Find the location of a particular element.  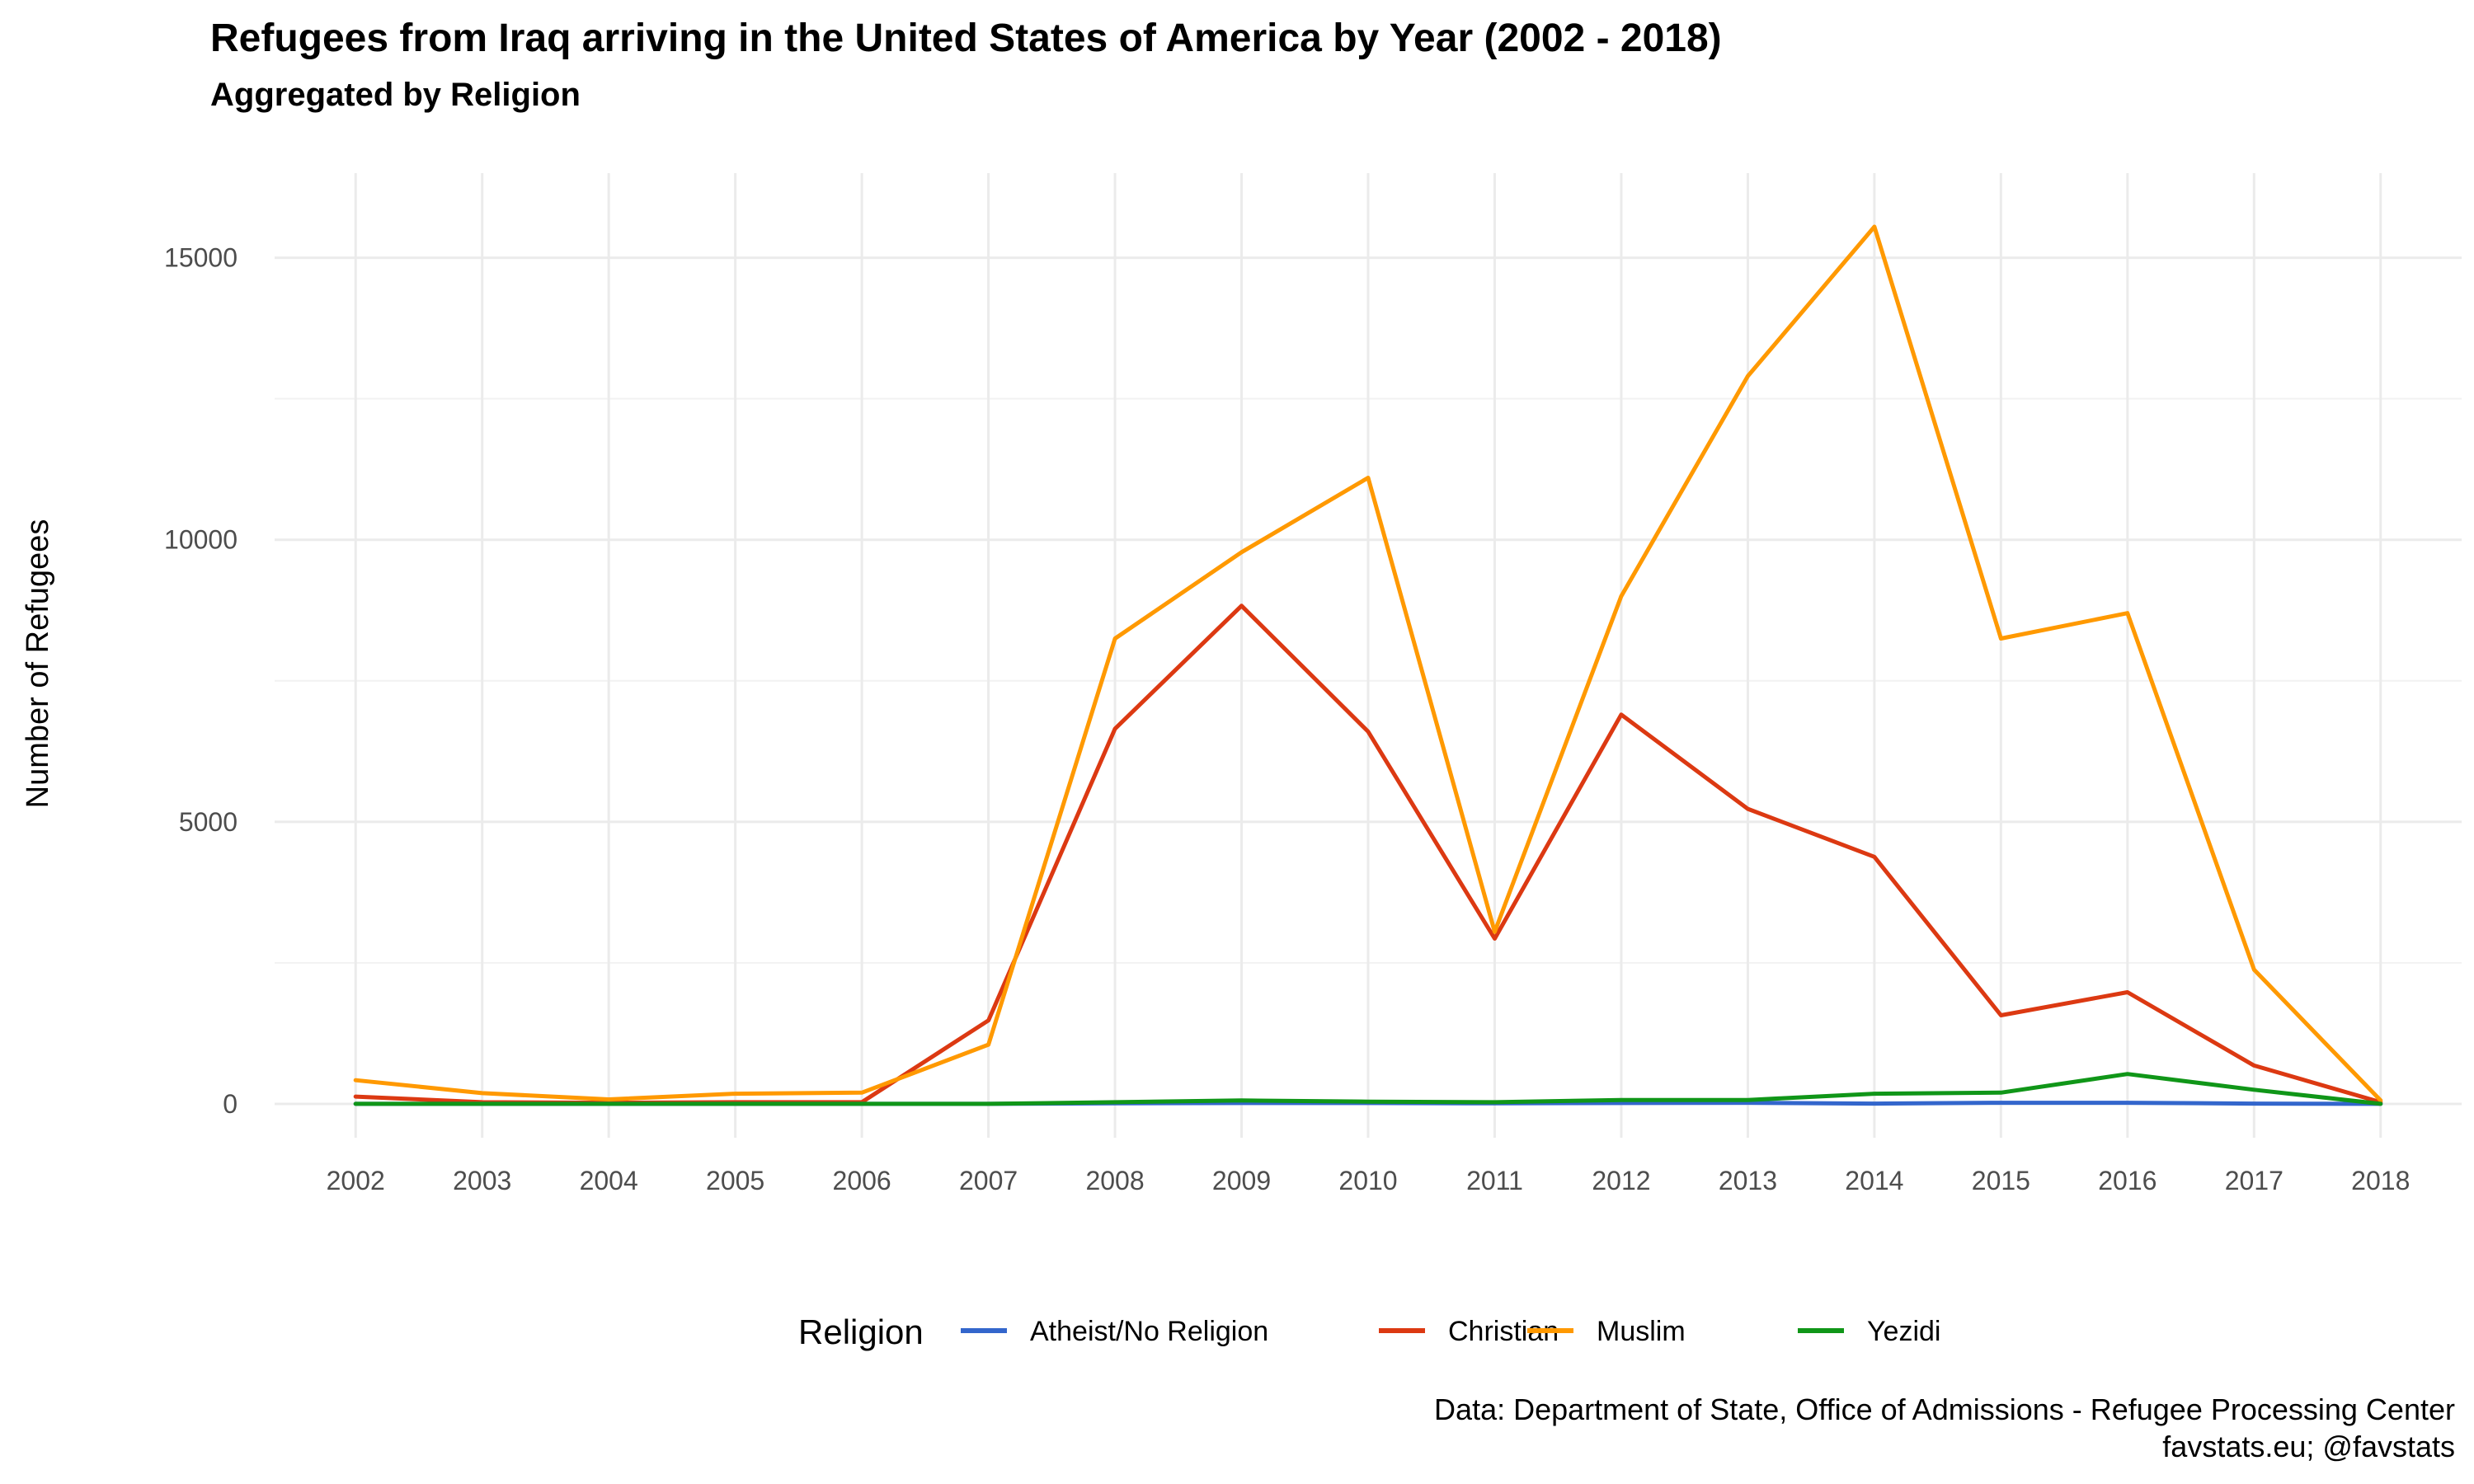

y-axis-ticks: 0 5000 10000 15000 is located at coordinates (201, 681).